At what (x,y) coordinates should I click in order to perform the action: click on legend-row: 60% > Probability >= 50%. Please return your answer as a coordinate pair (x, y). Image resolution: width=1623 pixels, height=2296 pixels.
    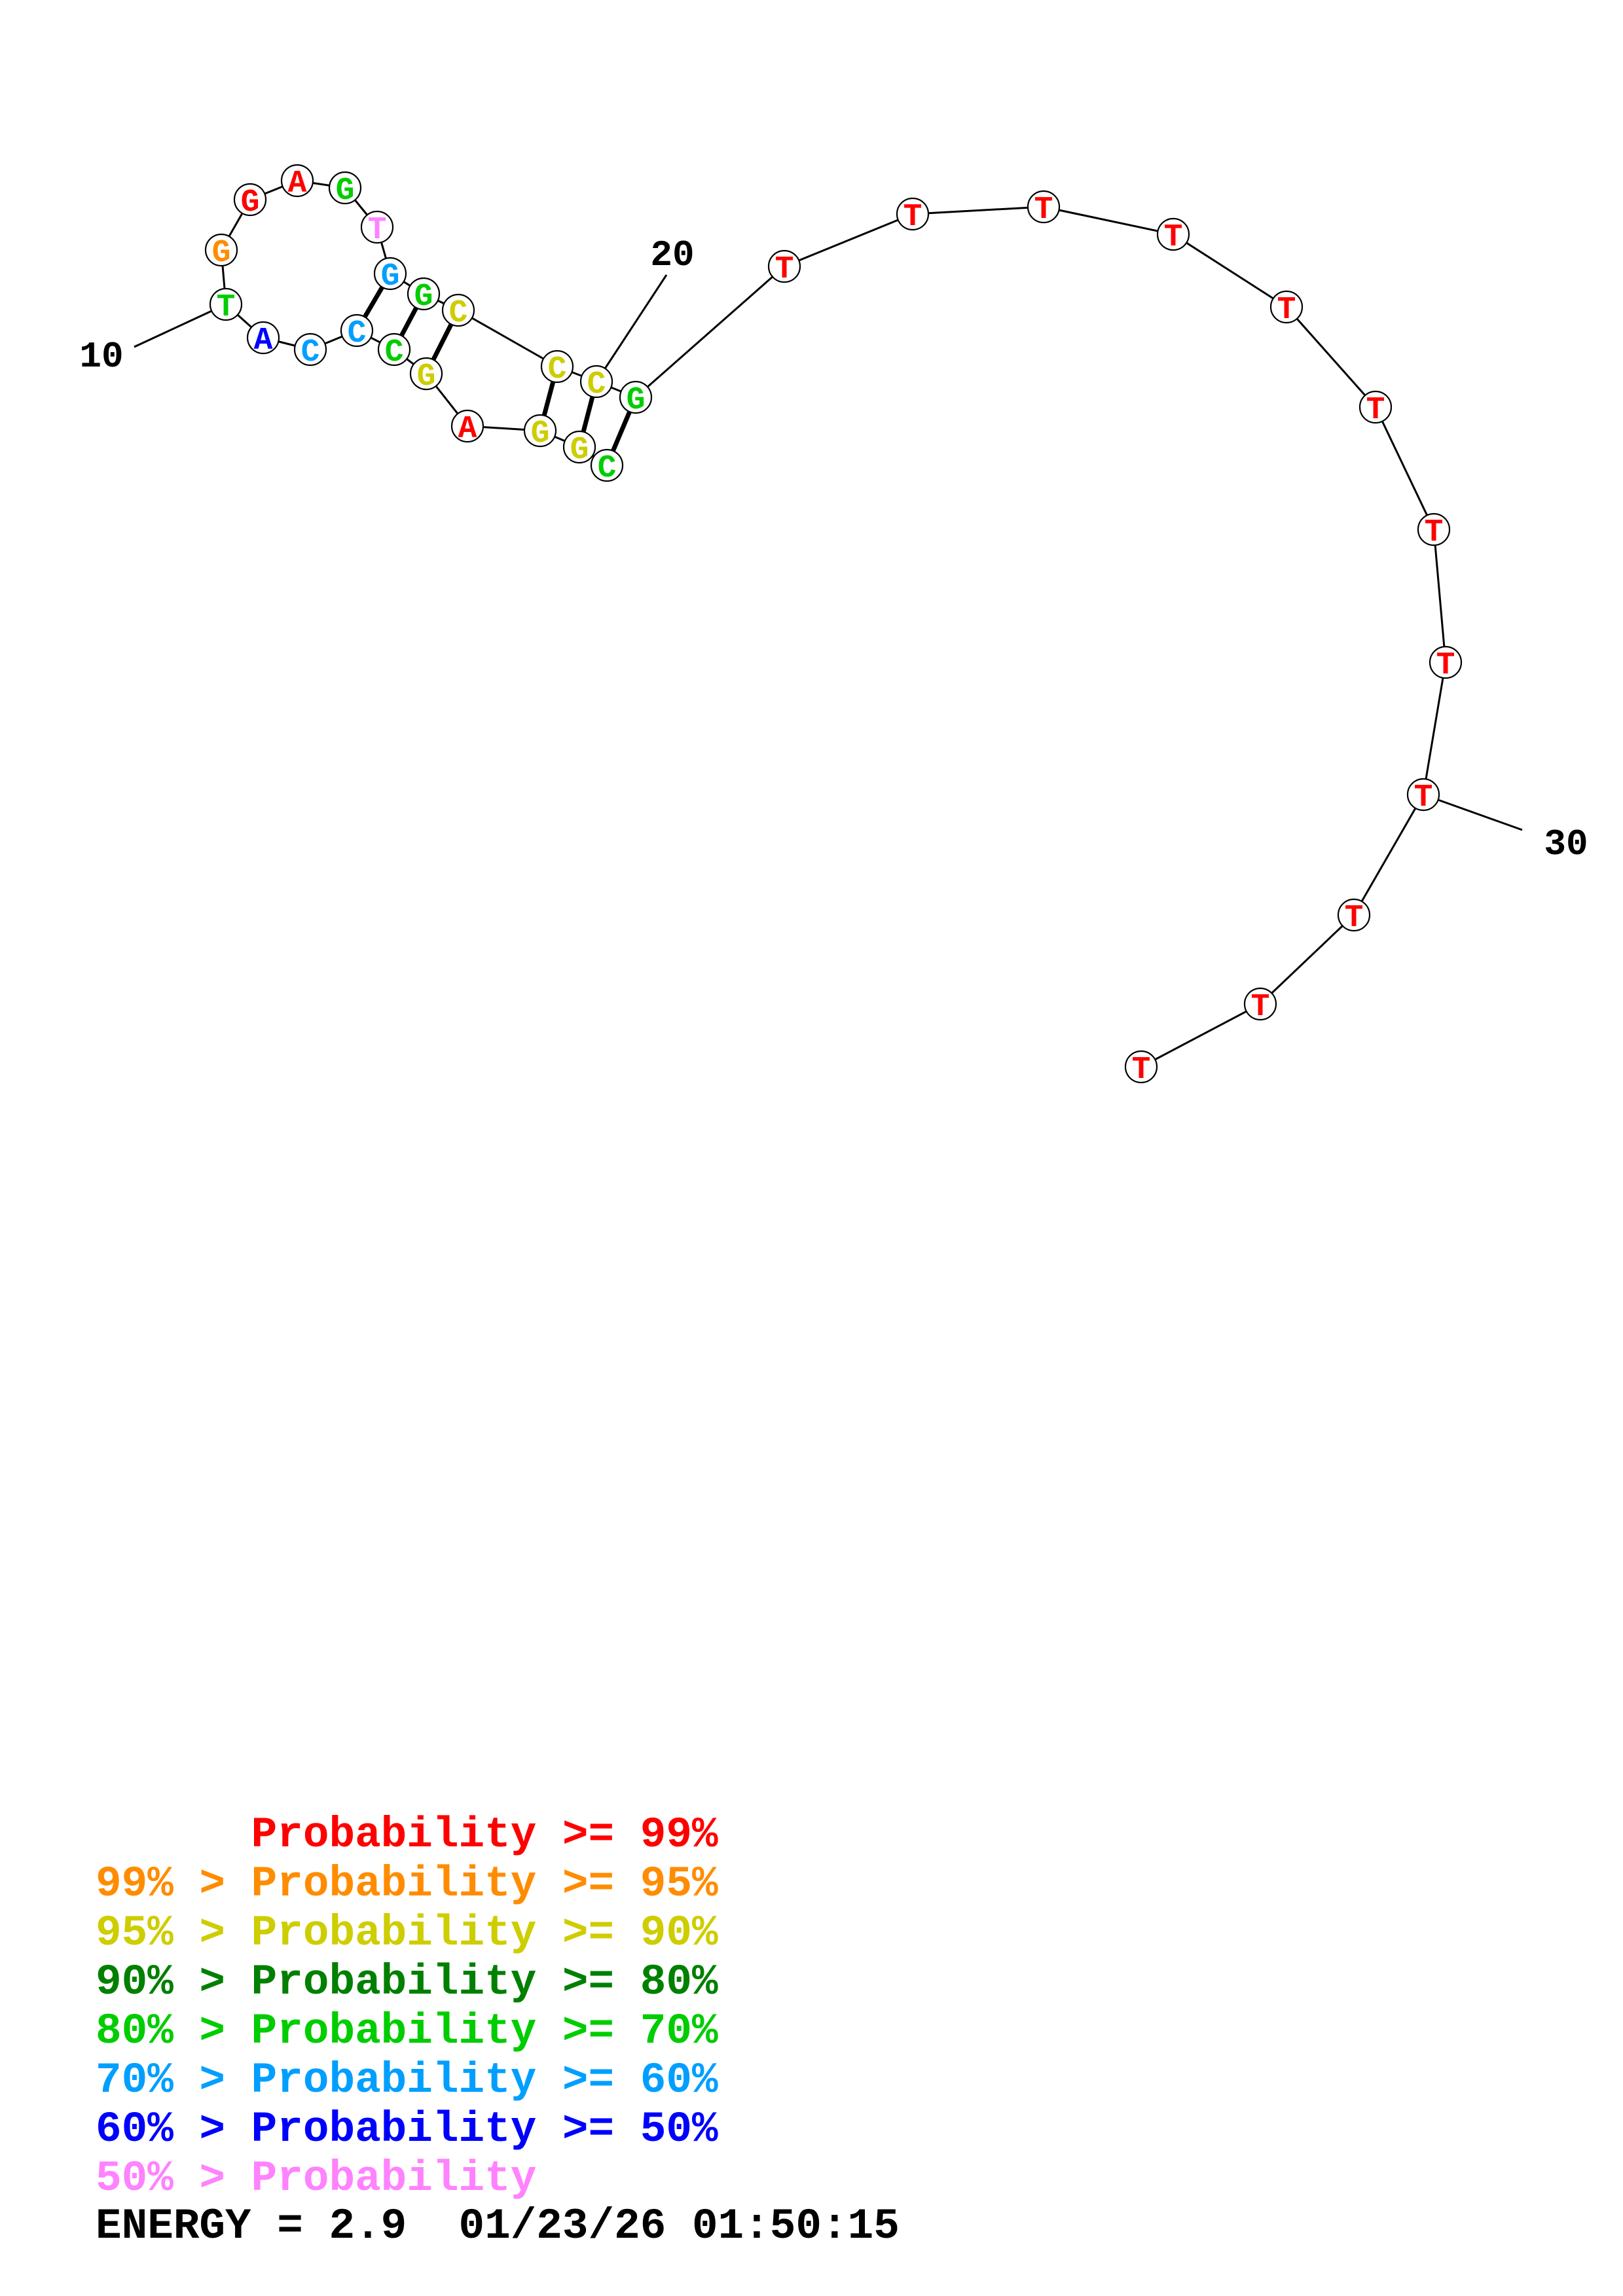
    Looking at the image, I should click on (407, 2129).